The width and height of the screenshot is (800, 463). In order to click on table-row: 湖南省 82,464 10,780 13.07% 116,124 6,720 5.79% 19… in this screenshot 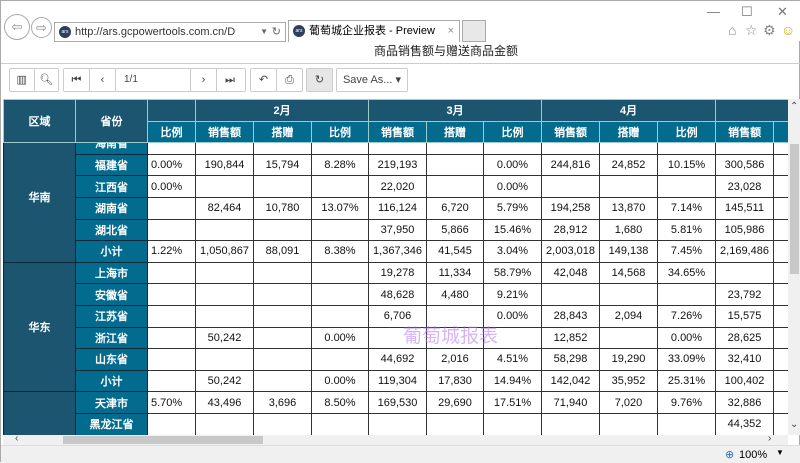, I will do `click(396, 208)`.